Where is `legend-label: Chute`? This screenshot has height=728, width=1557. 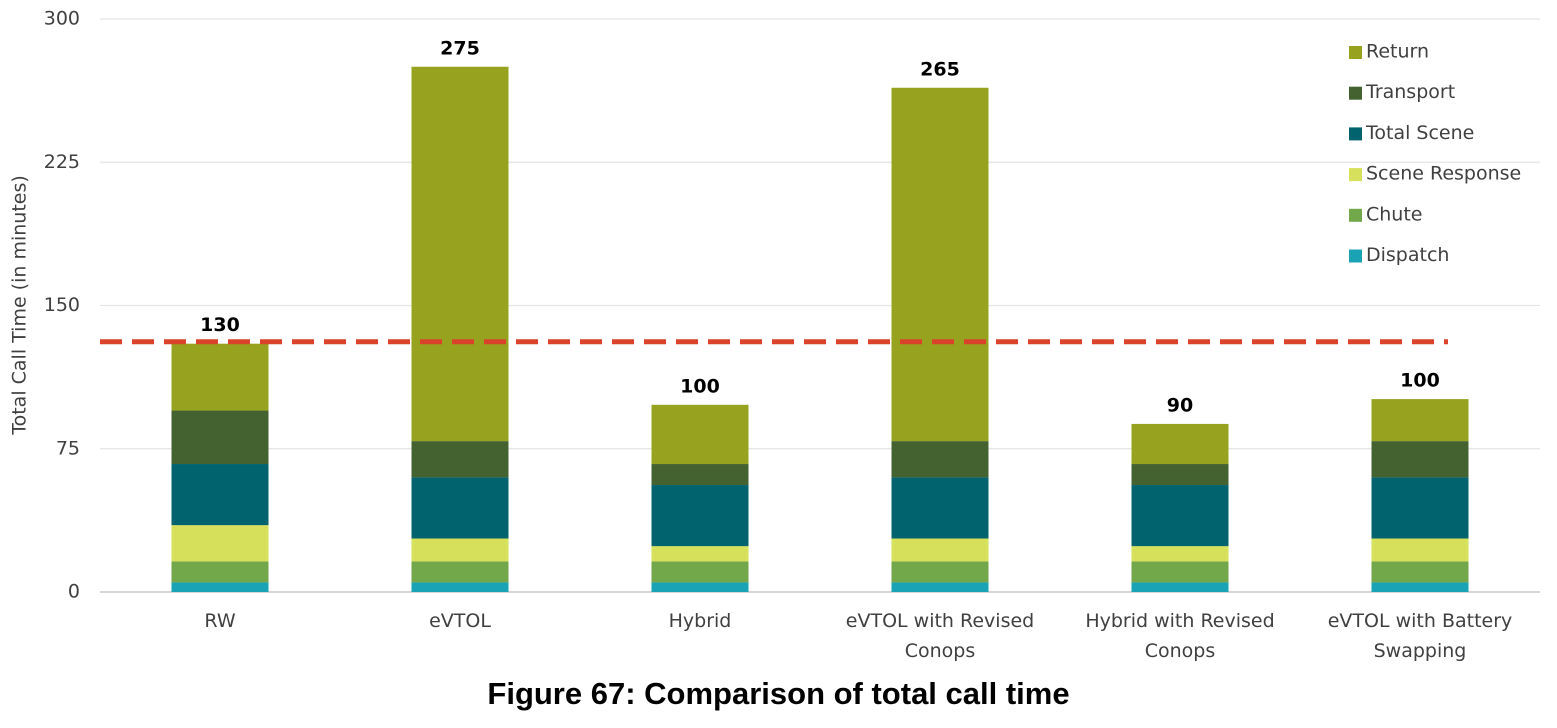
legend-label: Chute is located at coordinates (1394, 214).